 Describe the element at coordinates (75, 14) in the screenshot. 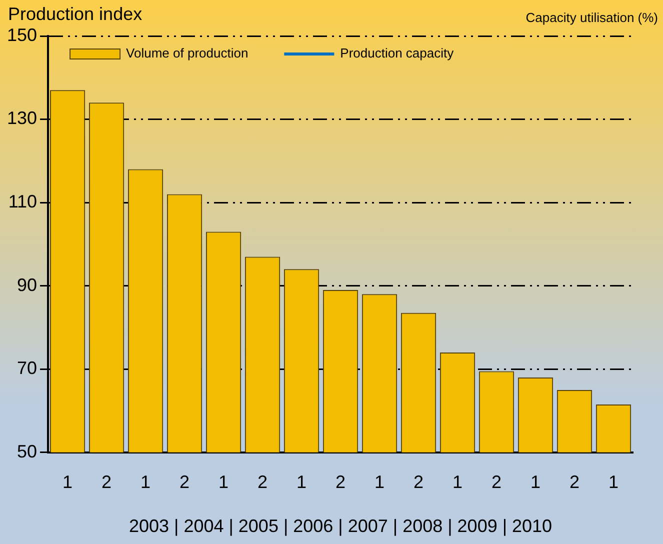

I see `y-axis-title: Production index` at that location.